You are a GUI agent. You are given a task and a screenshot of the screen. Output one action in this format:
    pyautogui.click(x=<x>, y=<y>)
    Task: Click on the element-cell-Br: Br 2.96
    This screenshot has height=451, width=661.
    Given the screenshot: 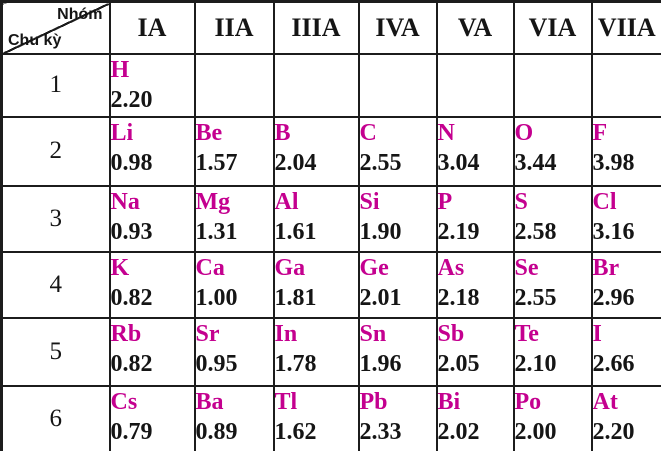 What is the action you would take?
    pyautogui.click(x=625, y=284)
    